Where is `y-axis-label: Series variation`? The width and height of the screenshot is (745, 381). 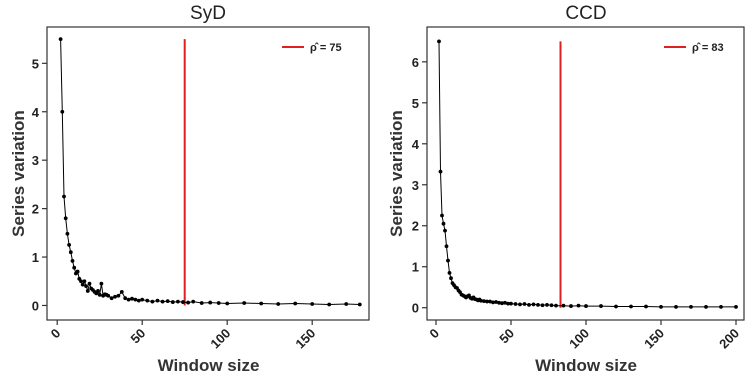
y-axis-label: Series variation is located at coordinates (396, 173).